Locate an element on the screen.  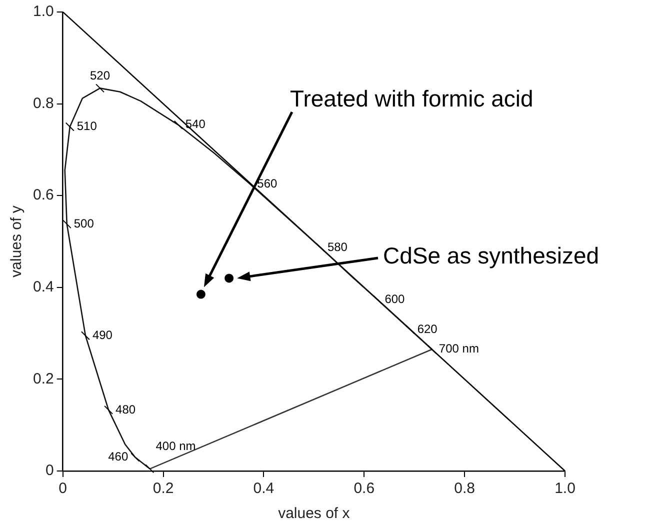
annotation: Treated with formic acid is located at coordinates (412, 98).